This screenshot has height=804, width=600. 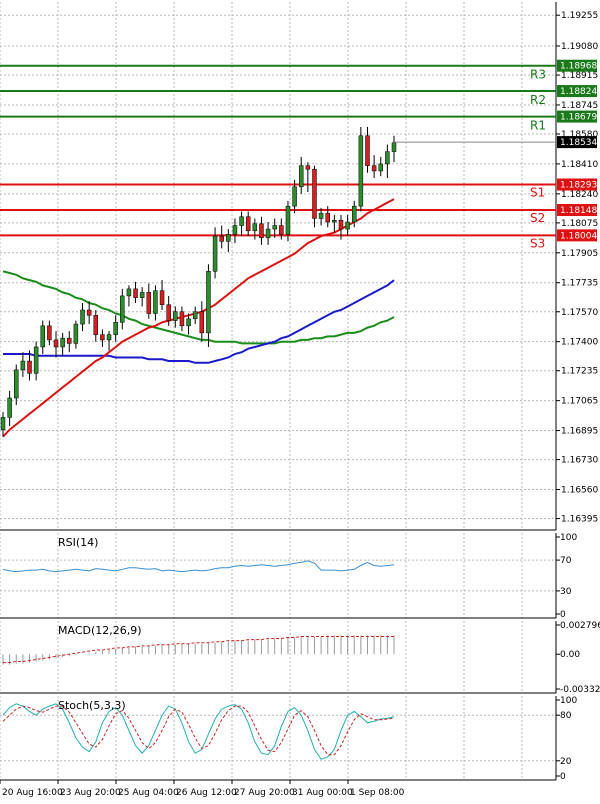 What do you see at coordinates (563, 615) in the screenshot?
I see `rsi-tick-label: 0` at bounding box center [563, 615].